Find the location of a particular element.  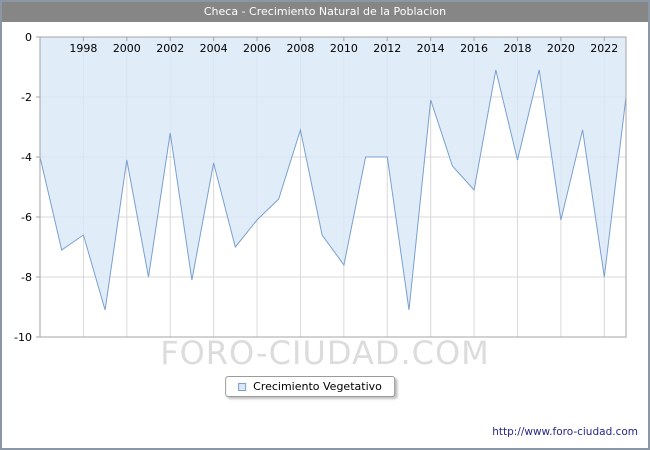

y-tick-label: -6 is located at coordinates (26, 217).